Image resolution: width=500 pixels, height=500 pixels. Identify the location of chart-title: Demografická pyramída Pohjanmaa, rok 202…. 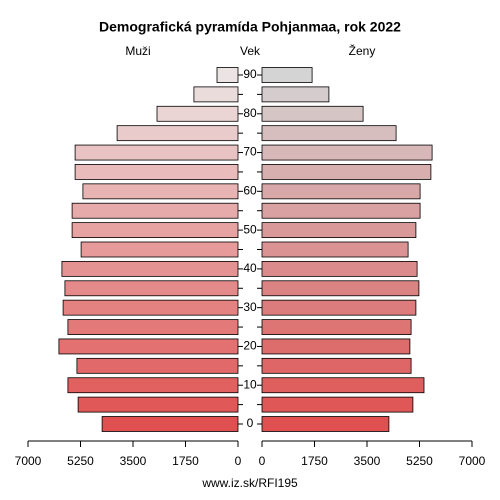
(250, 27).